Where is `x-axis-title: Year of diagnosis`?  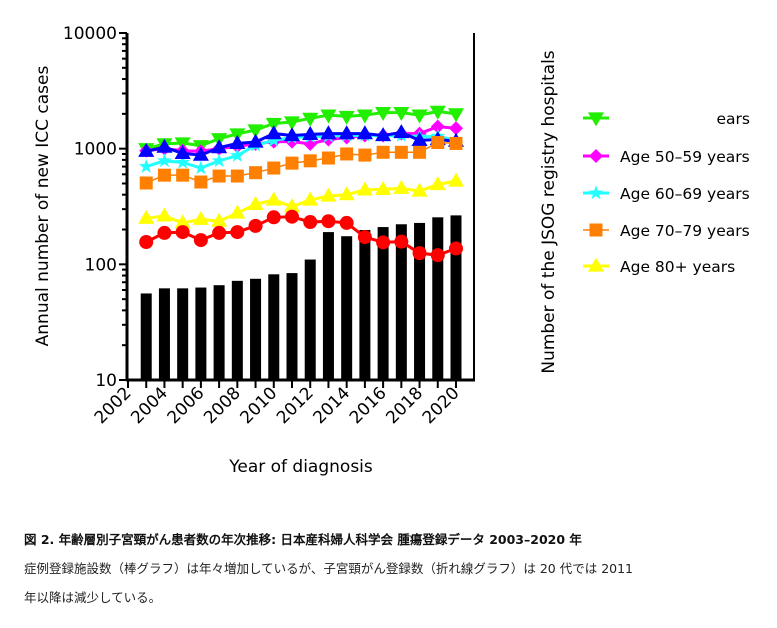 x-axis-title: Year of diagnosis is located at coordinates (300, 467).